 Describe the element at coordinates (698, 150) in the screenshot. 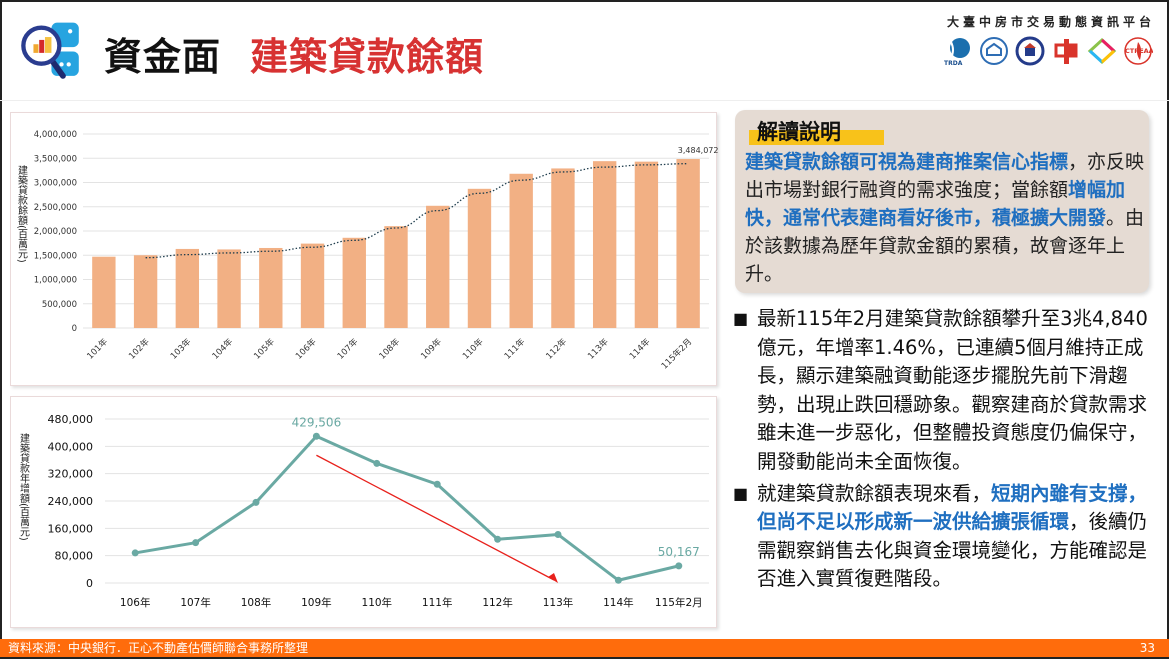

I see `data-label: 3,484,072` at that location.